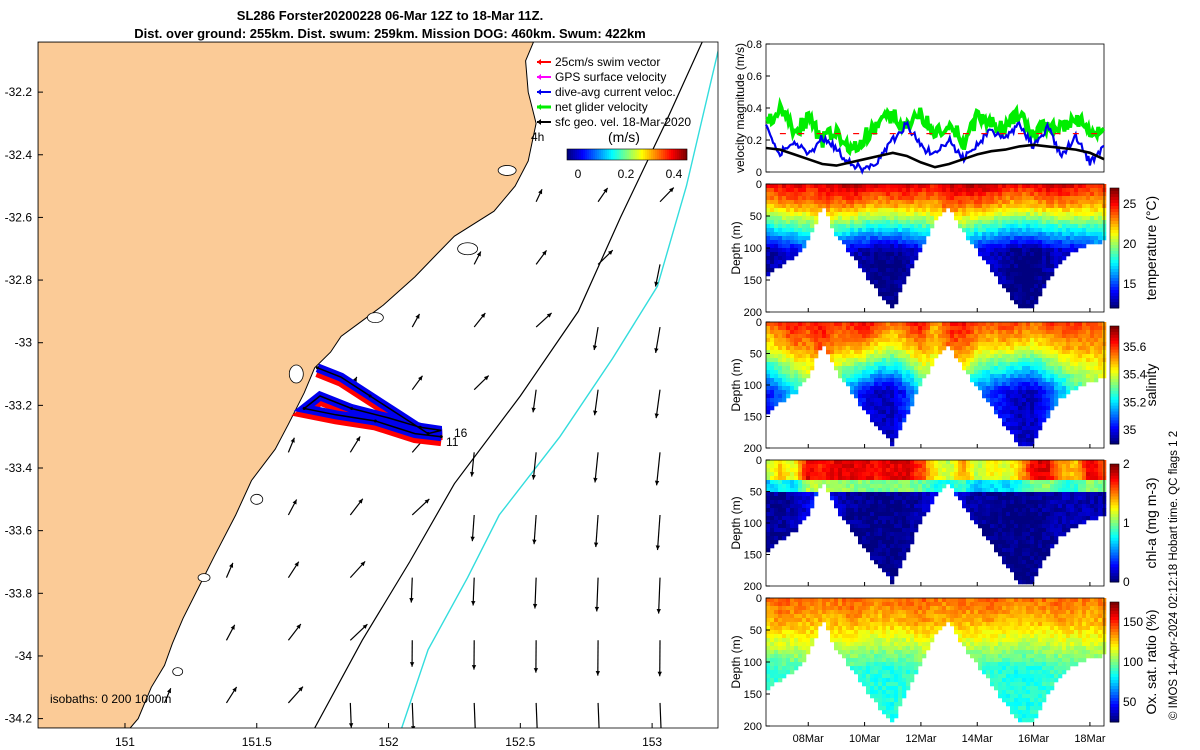  Describe the element at coordinates (658, 469) in the screenshot. I see `geo-arrow` at that location.